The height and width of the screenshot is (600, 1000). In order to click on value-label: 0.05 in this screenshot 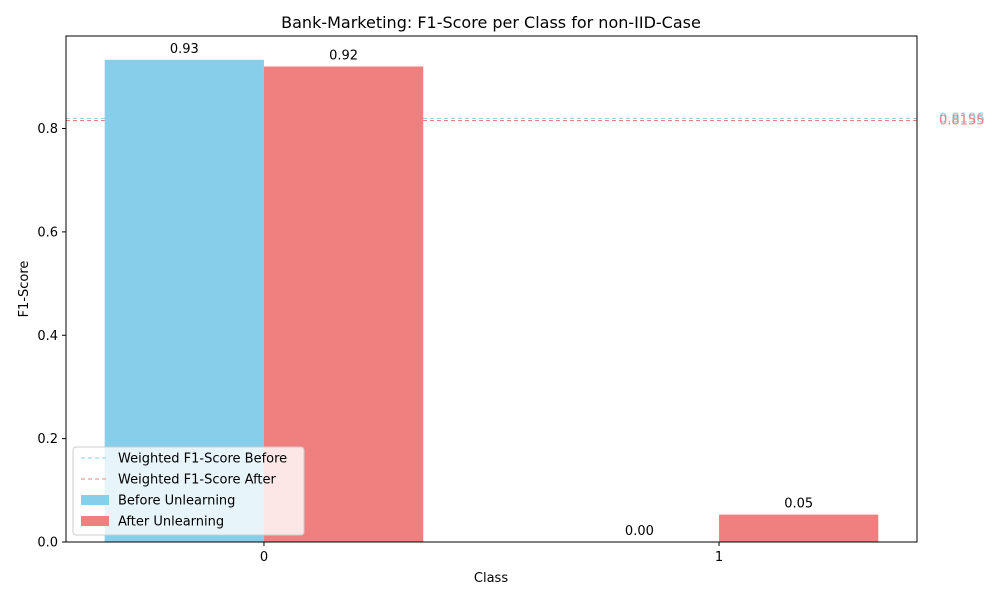, I will do `click(798, 504)`.